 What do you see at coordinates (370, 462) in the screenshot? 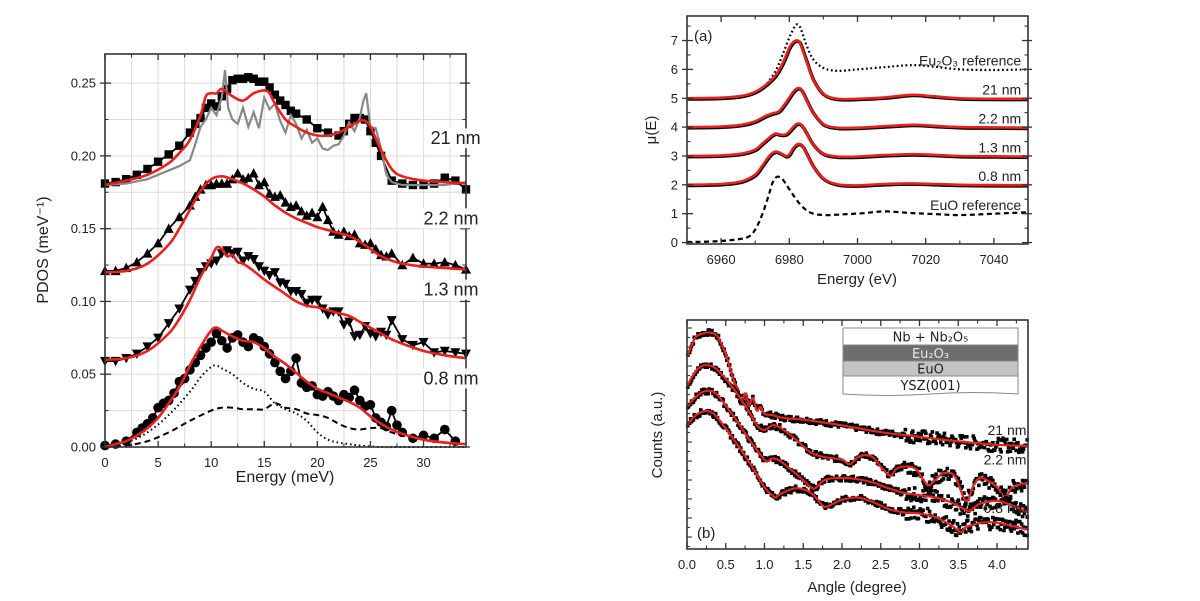
I see `pdos-x-tick-label: 25` at bounding box center [370, 462].